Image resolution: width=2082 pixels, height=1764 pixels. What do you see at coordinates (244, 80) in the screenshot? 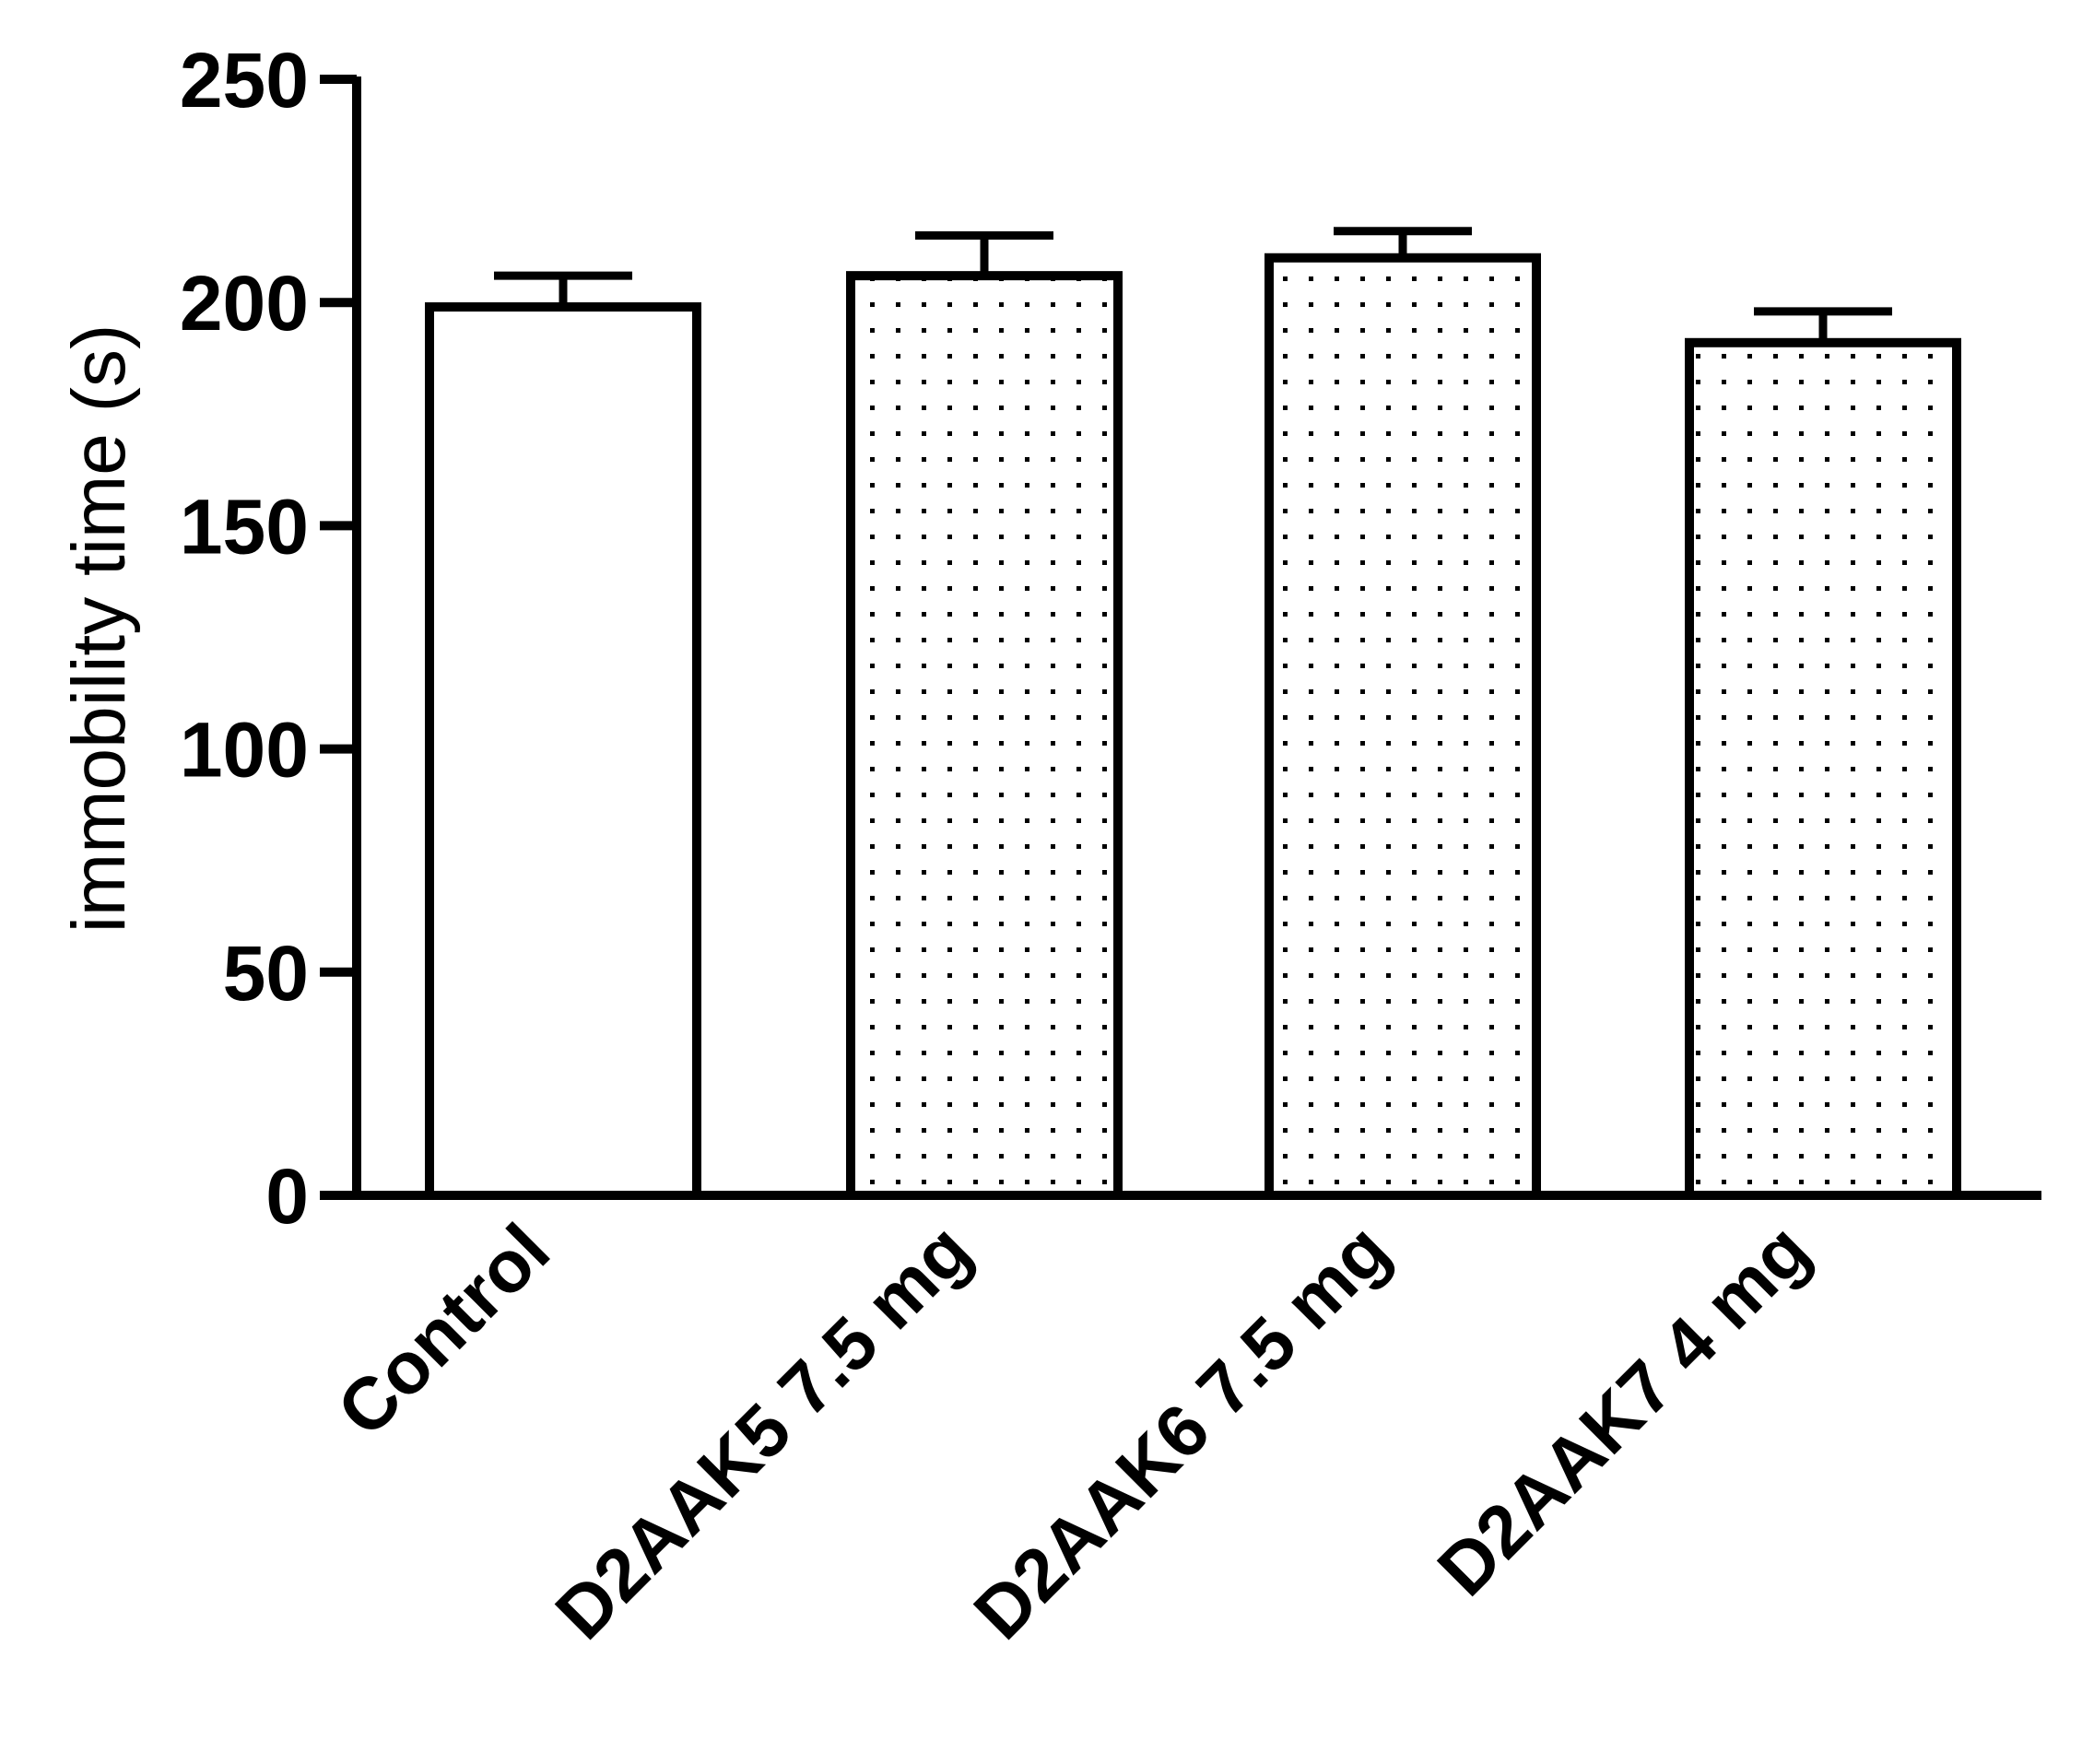
I see `y-tick-label: 250` at bounding box center [244, 80].